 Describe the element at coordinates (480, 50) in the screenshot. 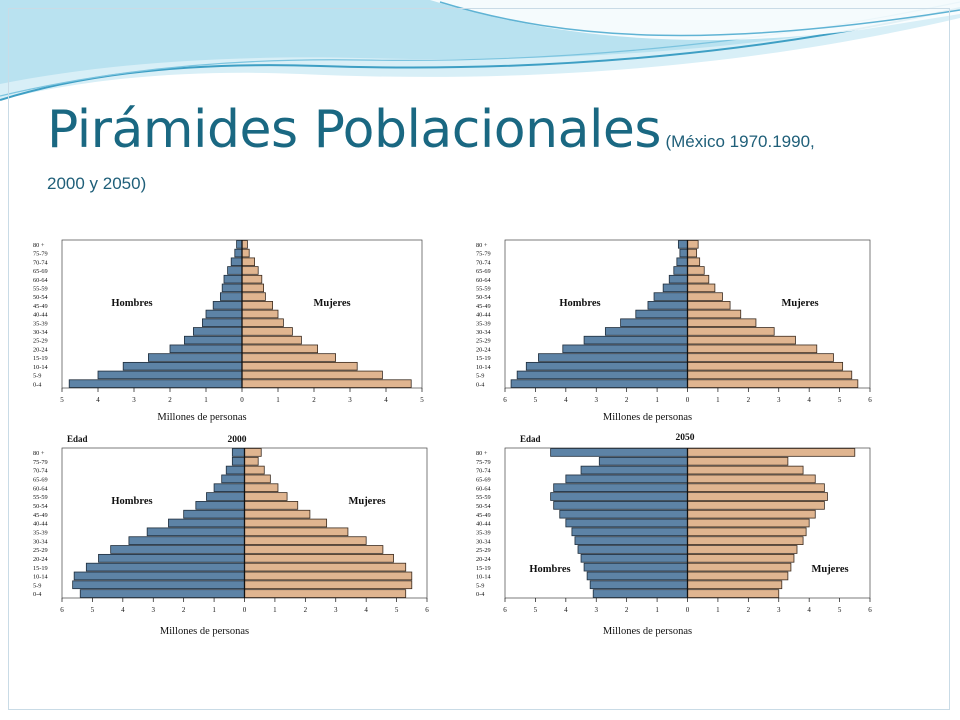

I see `header-wave-decoration` at that location.